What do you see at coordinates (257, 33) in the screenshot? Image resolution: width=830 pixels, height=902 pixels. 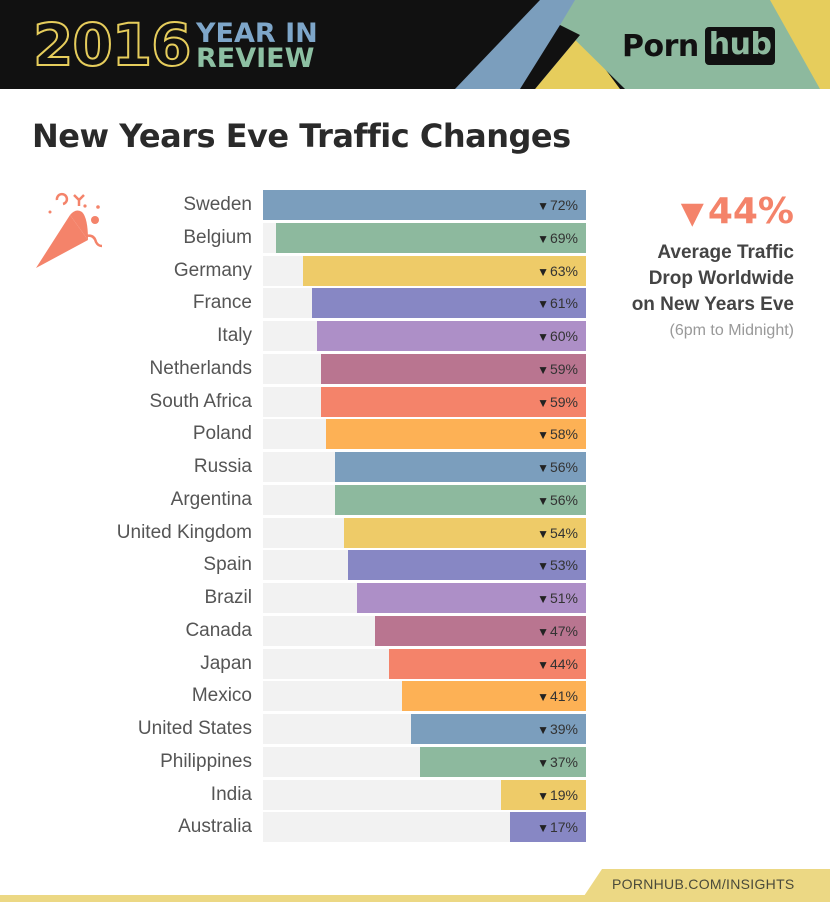 I see `year-in-text: YEAR IN` at bounding box center [257, 33].